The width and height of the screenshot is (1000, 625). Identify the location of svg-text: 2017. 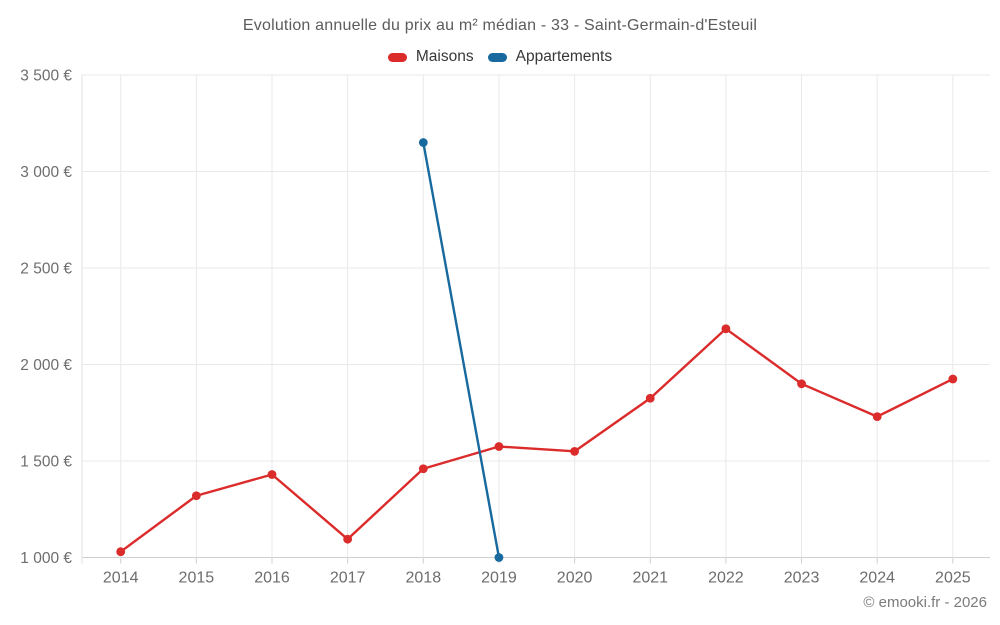
(348, 578).